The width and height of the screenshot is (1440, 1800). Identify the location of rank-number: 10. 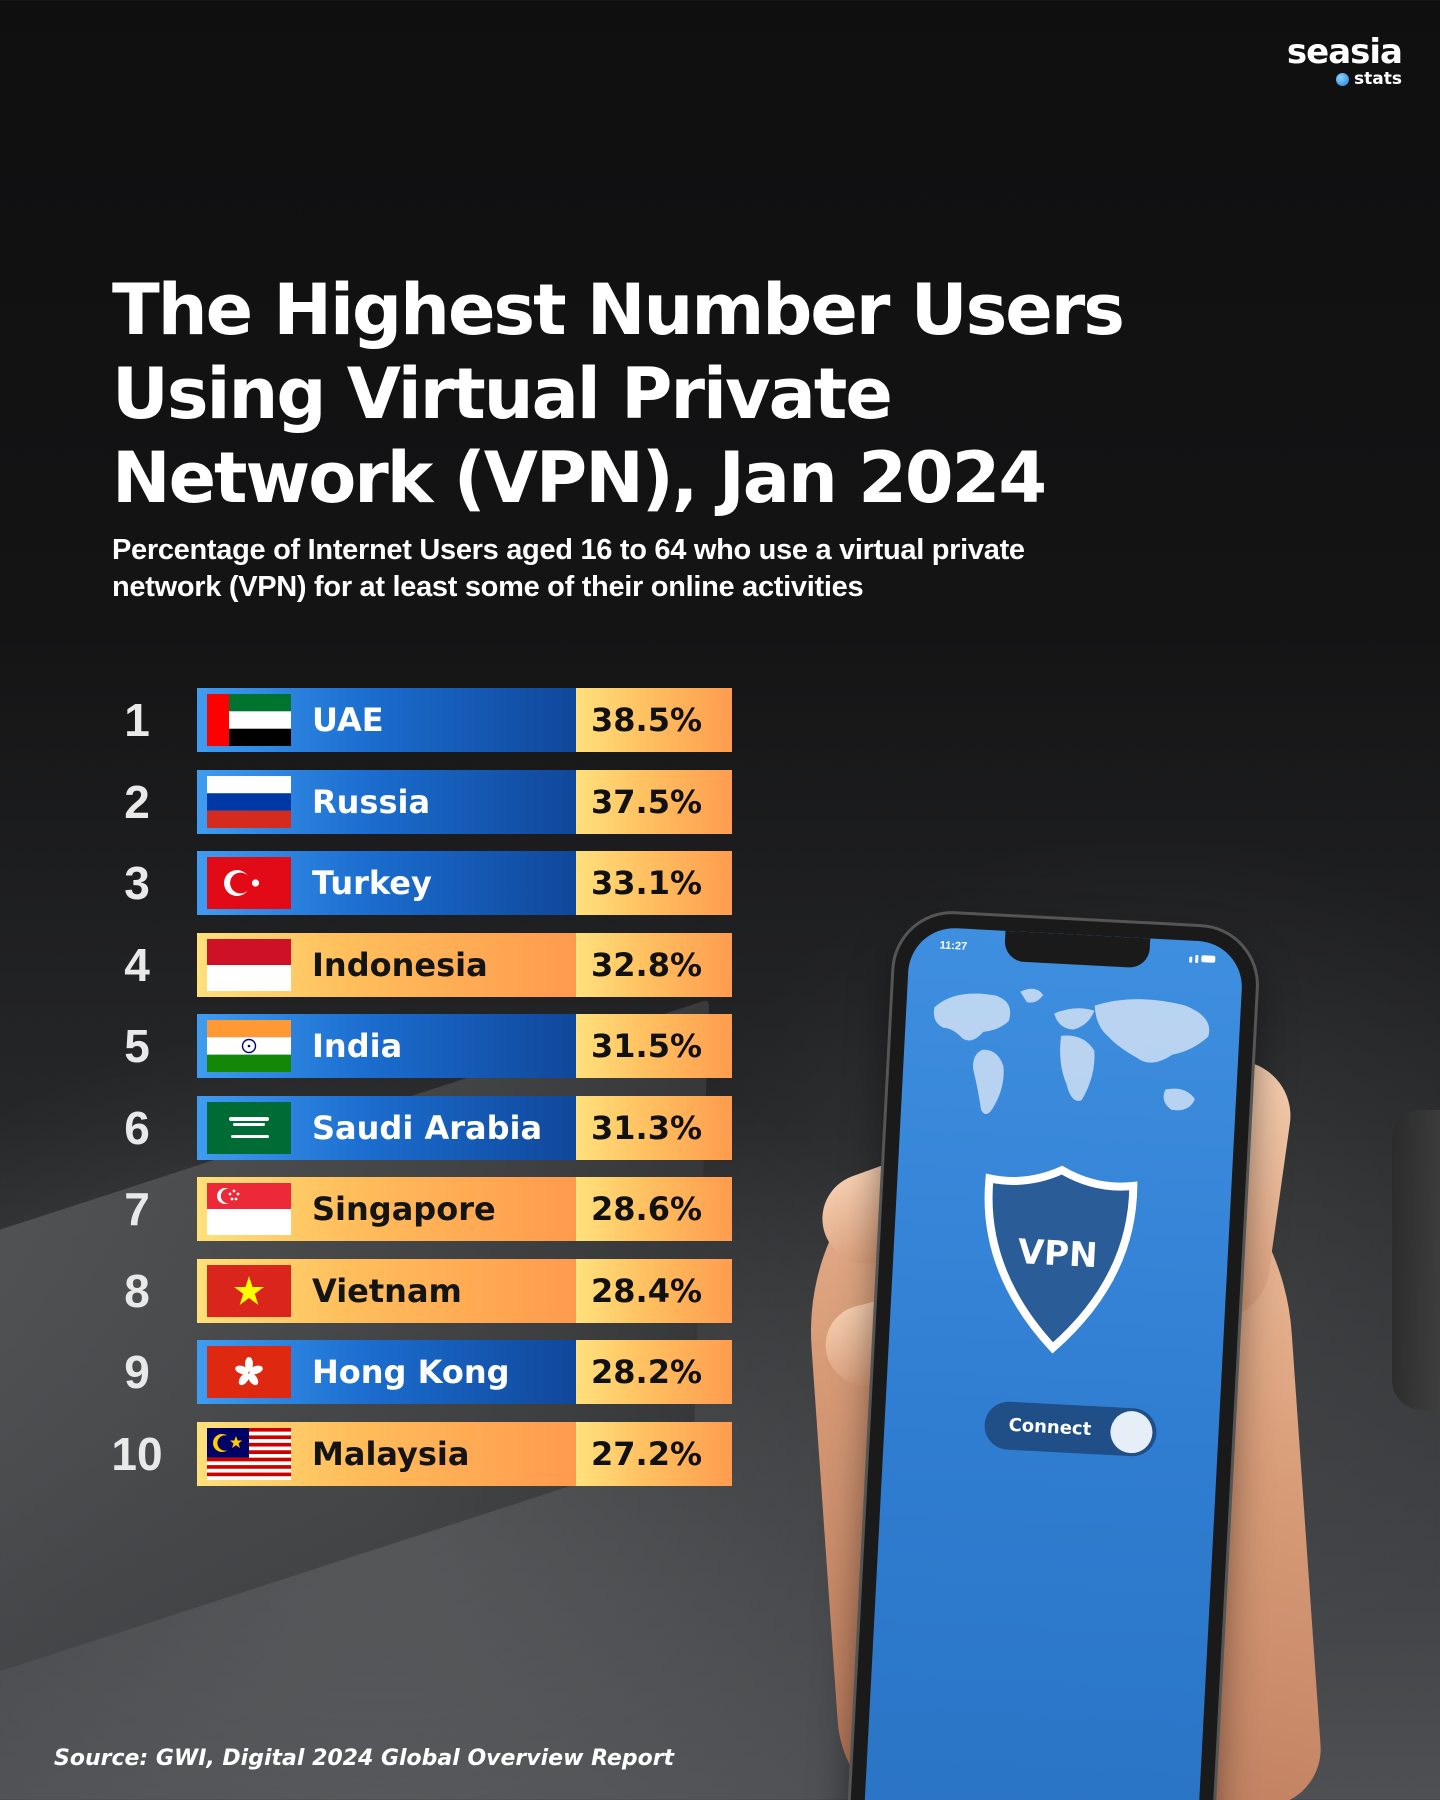
(137, 1453).